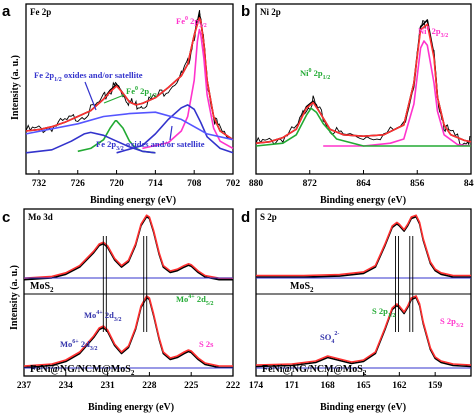 The image size is (474, 418). What do you see at coordinates (150, 145) in the screenshot?
I see `ann-fe-2p32-oxides: Fe 2p3/2 oxides and/or satellite` at bounding box center [150, 145].